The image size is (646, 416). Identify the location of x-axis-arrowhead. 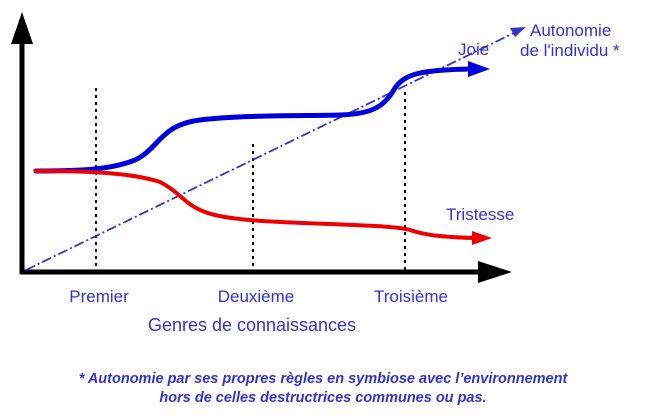
(495, 272).